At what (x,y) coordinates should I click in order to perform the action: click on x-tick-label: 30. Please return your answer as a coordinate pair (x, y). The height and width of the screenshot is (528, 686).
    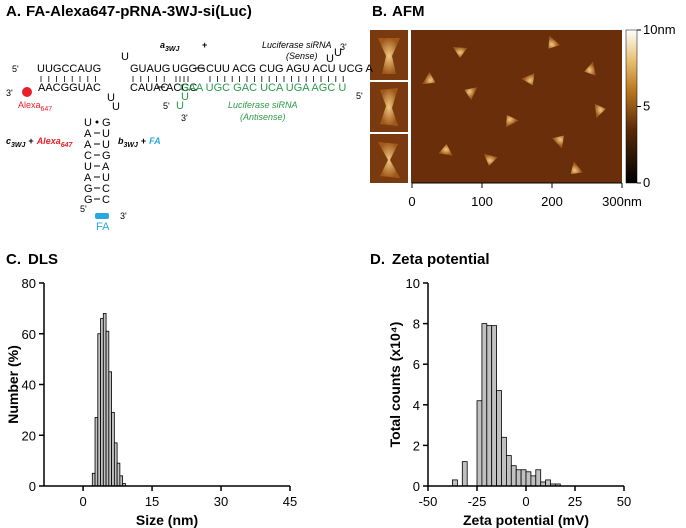
    Looking at the image, I should click on (221, 501).